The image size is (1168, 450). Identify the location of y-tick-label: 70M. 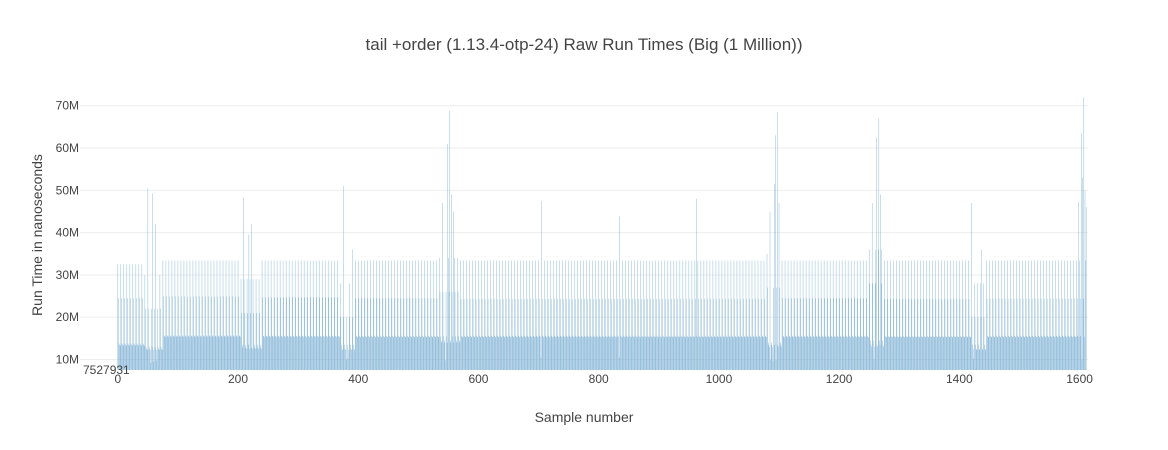
(67, 106).